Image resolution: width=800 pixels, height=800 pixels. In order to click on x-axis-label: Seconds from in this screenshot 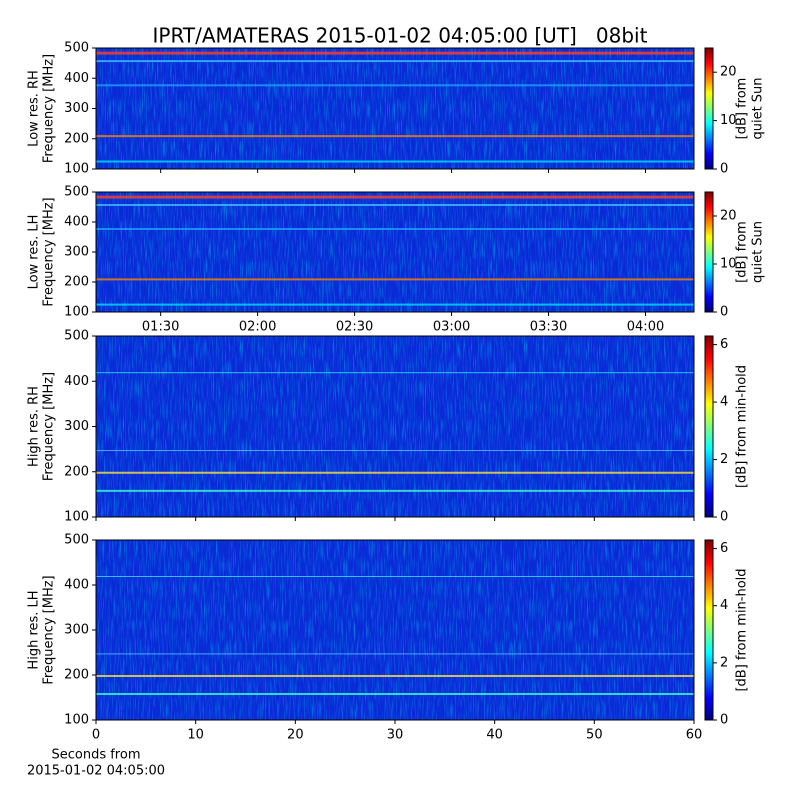, I will do `click(95, 755)`.